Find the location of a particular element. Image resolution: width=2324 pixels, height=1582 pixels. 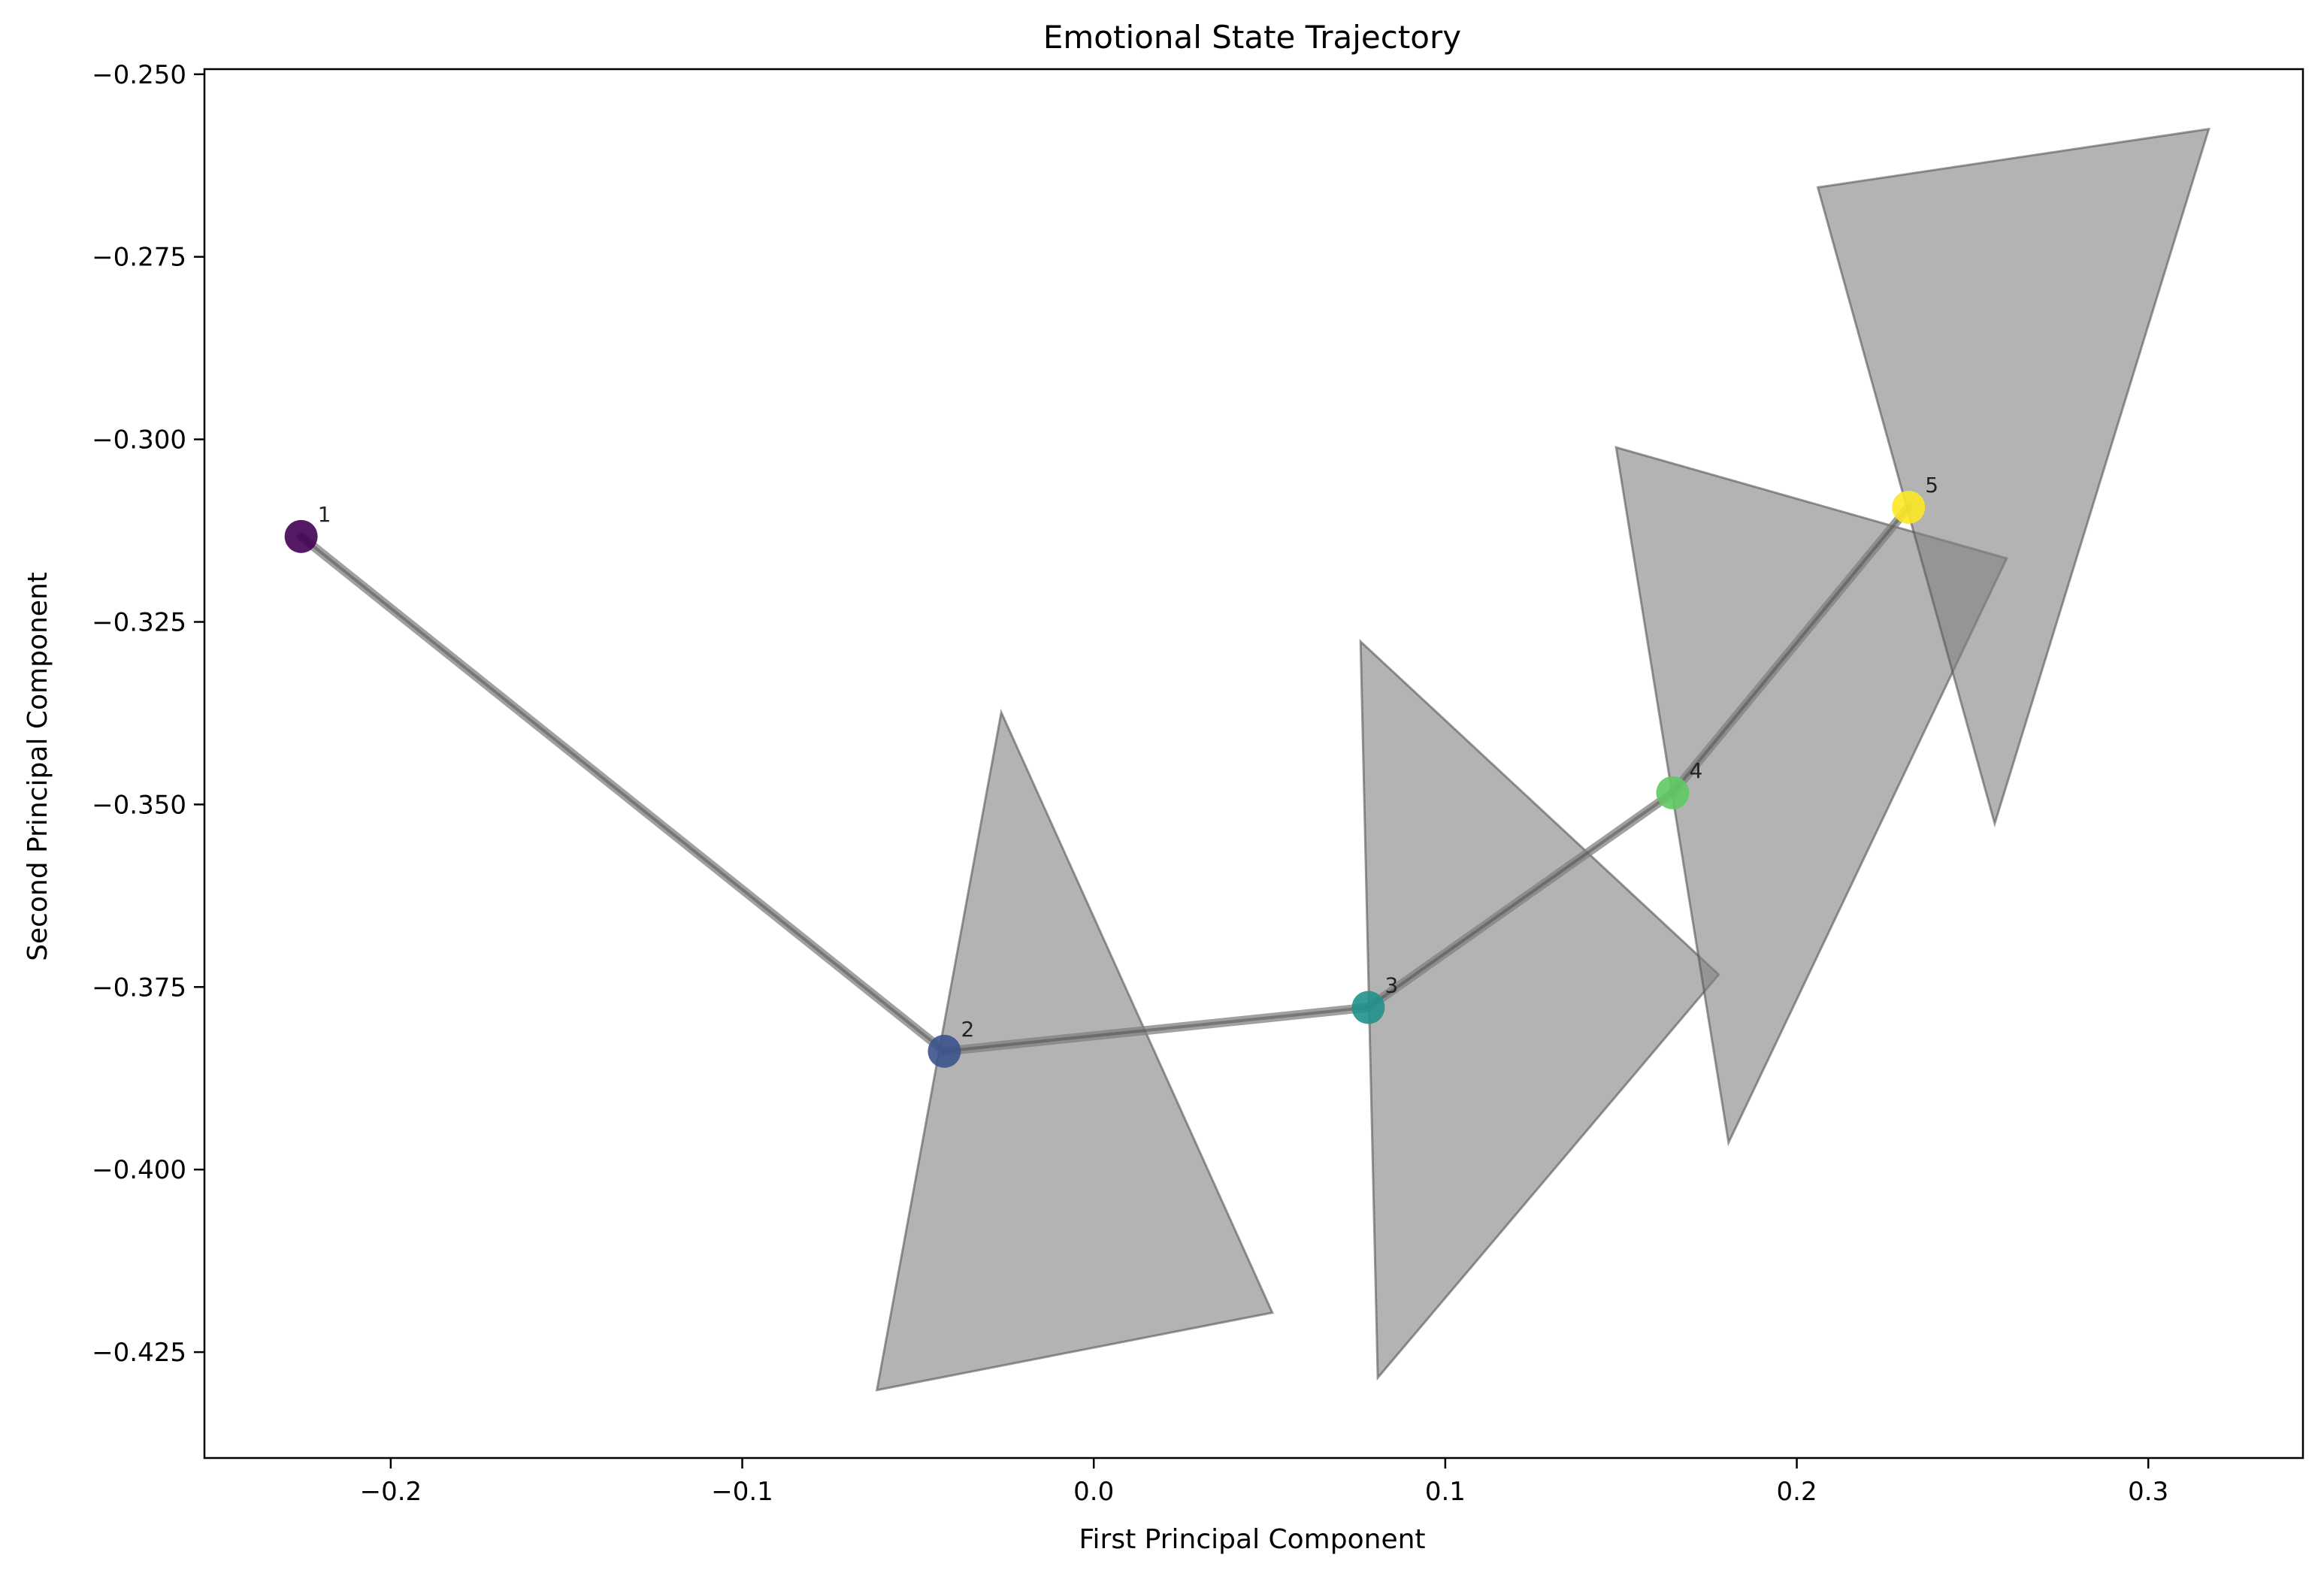

y-tick-label: −0.350 is located at coordinates (139, 805).